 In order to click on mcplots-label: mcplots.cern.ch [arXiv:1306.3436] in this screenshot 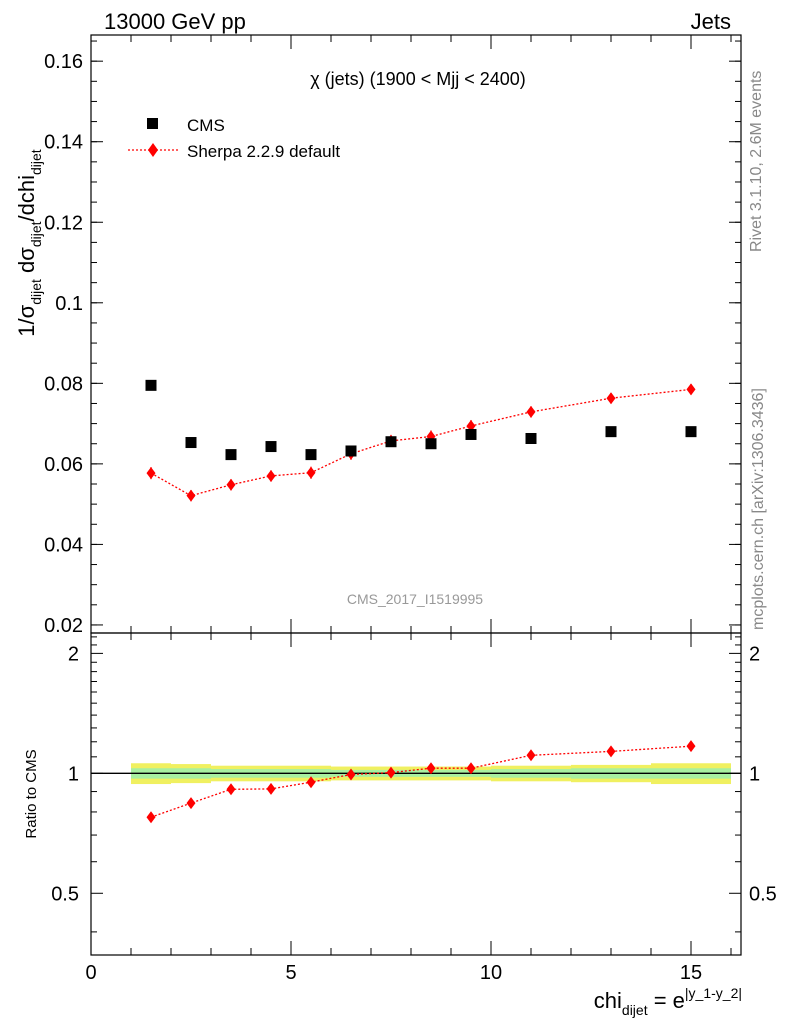, I will do `click(758, 509)`.